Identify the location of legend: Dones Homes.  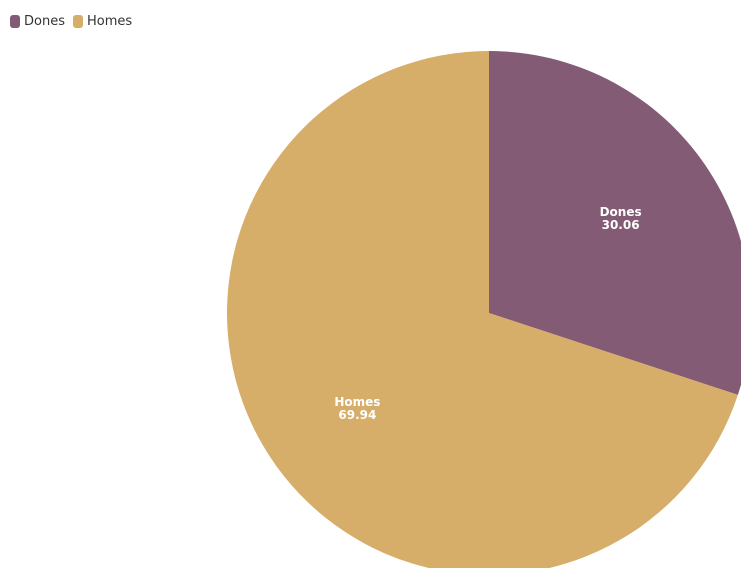
(71, 21).